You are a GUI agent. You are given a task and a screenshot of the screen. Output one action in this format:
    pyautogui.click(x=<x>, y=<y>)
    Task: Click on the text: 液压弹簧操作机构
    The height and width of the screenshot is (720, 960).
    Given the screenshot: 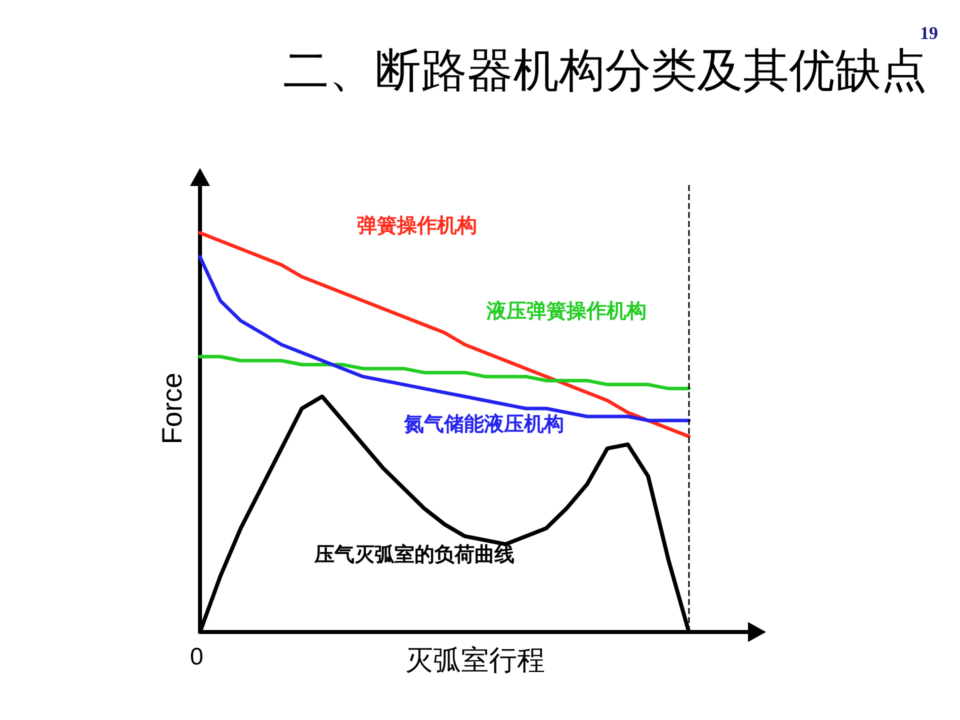 What is the action you would take?
    pyautogui.click(x=566, y=310)
    